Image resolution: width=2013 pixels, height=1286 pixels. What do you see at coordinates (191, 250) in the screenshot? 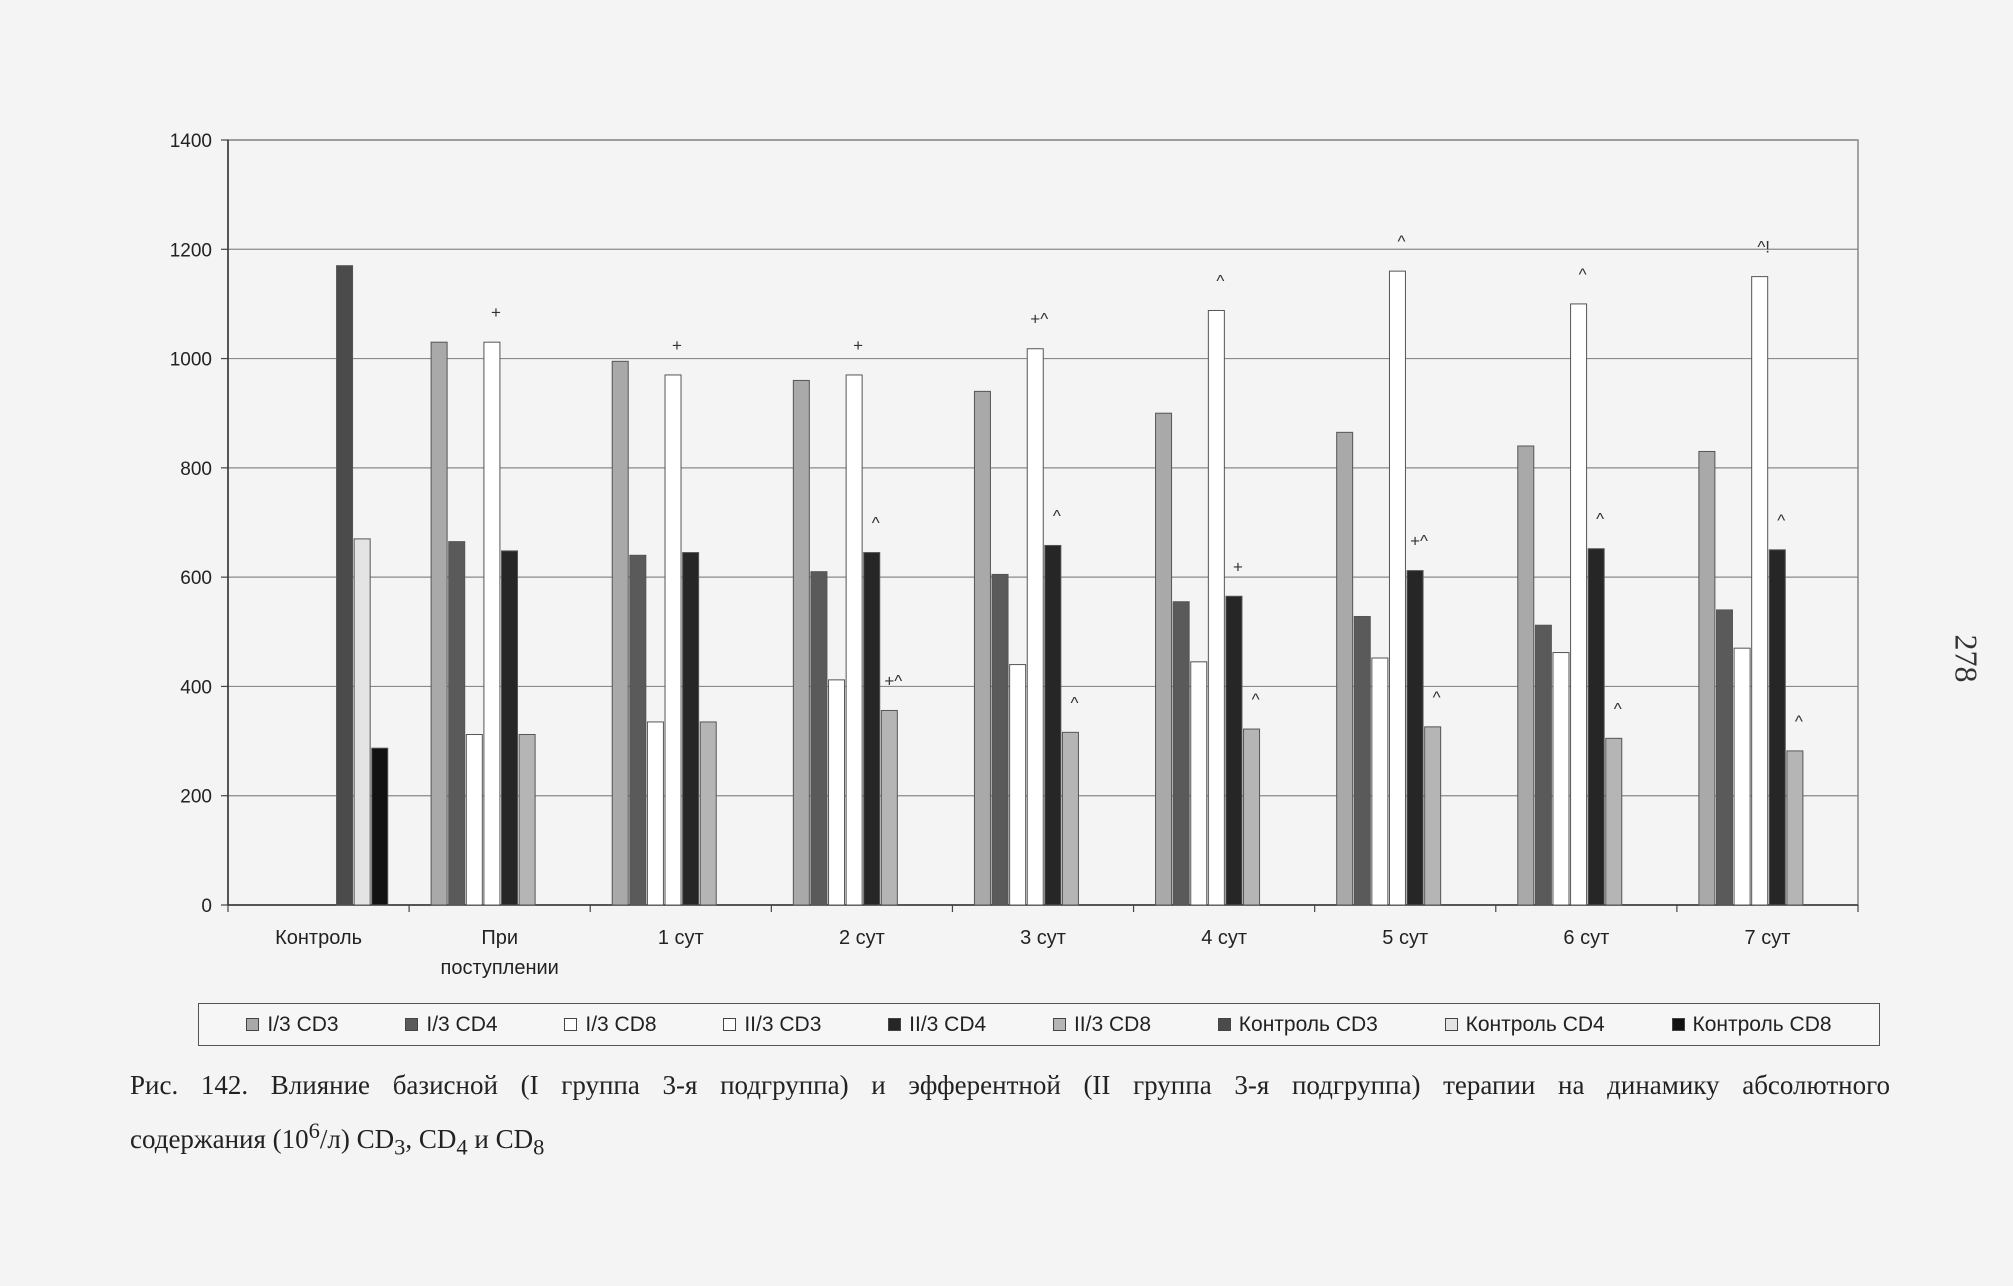
I see `y-tick-label: 1200` at bounding box center [191, 250].